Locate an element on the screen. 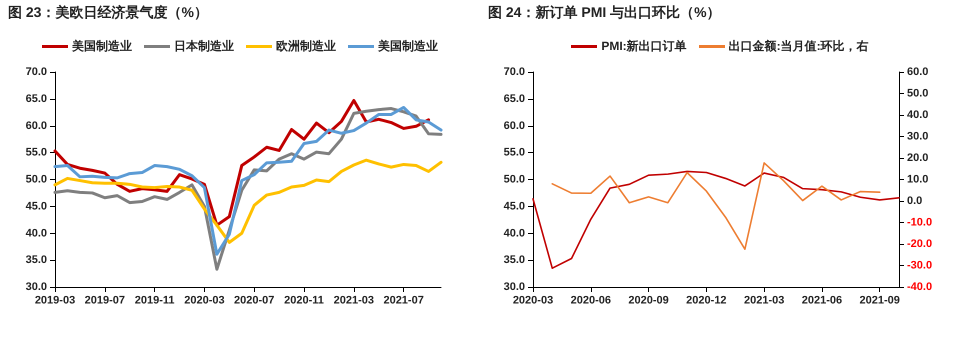 The height and width of the screenshot is (349, 961). x-tick-label: 2020-07 is located at coordinates (254, 300).